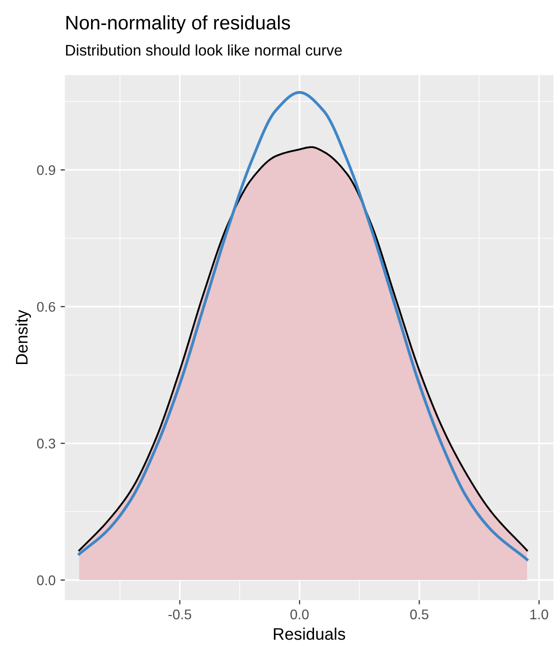 The width and height of the screenshot is (559, 653). What do you see at coordinates (180, 615) in the screenshot?
I see `x-tick-label: -0.5` at bounding box center [180, 615].